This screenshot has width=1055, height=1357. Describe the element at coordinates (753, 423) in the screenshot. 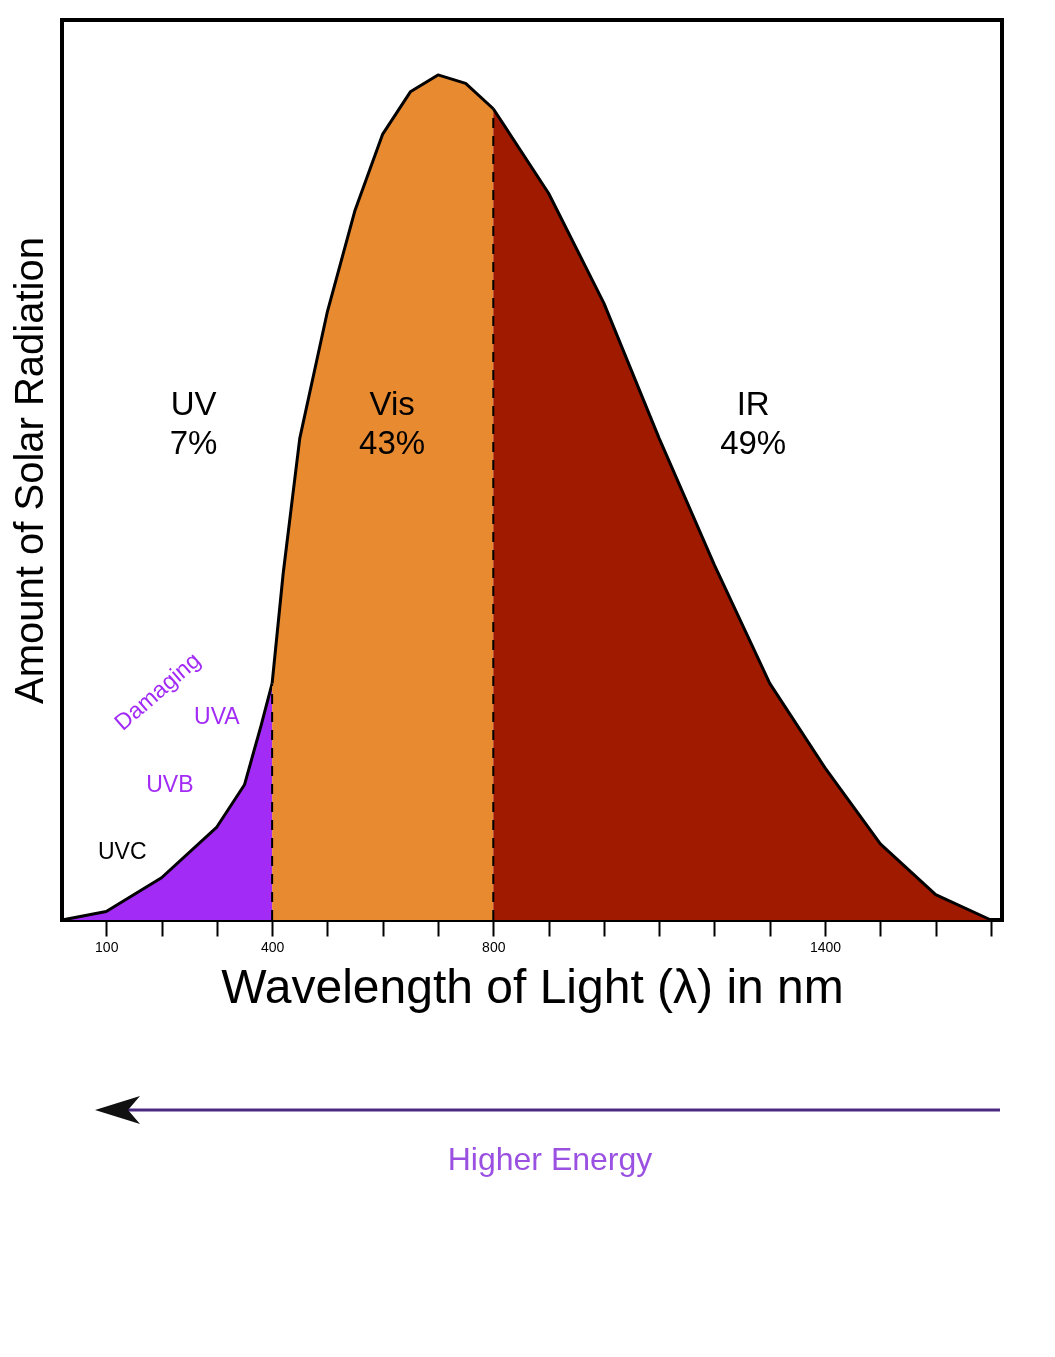

I see `annotation: IR 49%` at that location.